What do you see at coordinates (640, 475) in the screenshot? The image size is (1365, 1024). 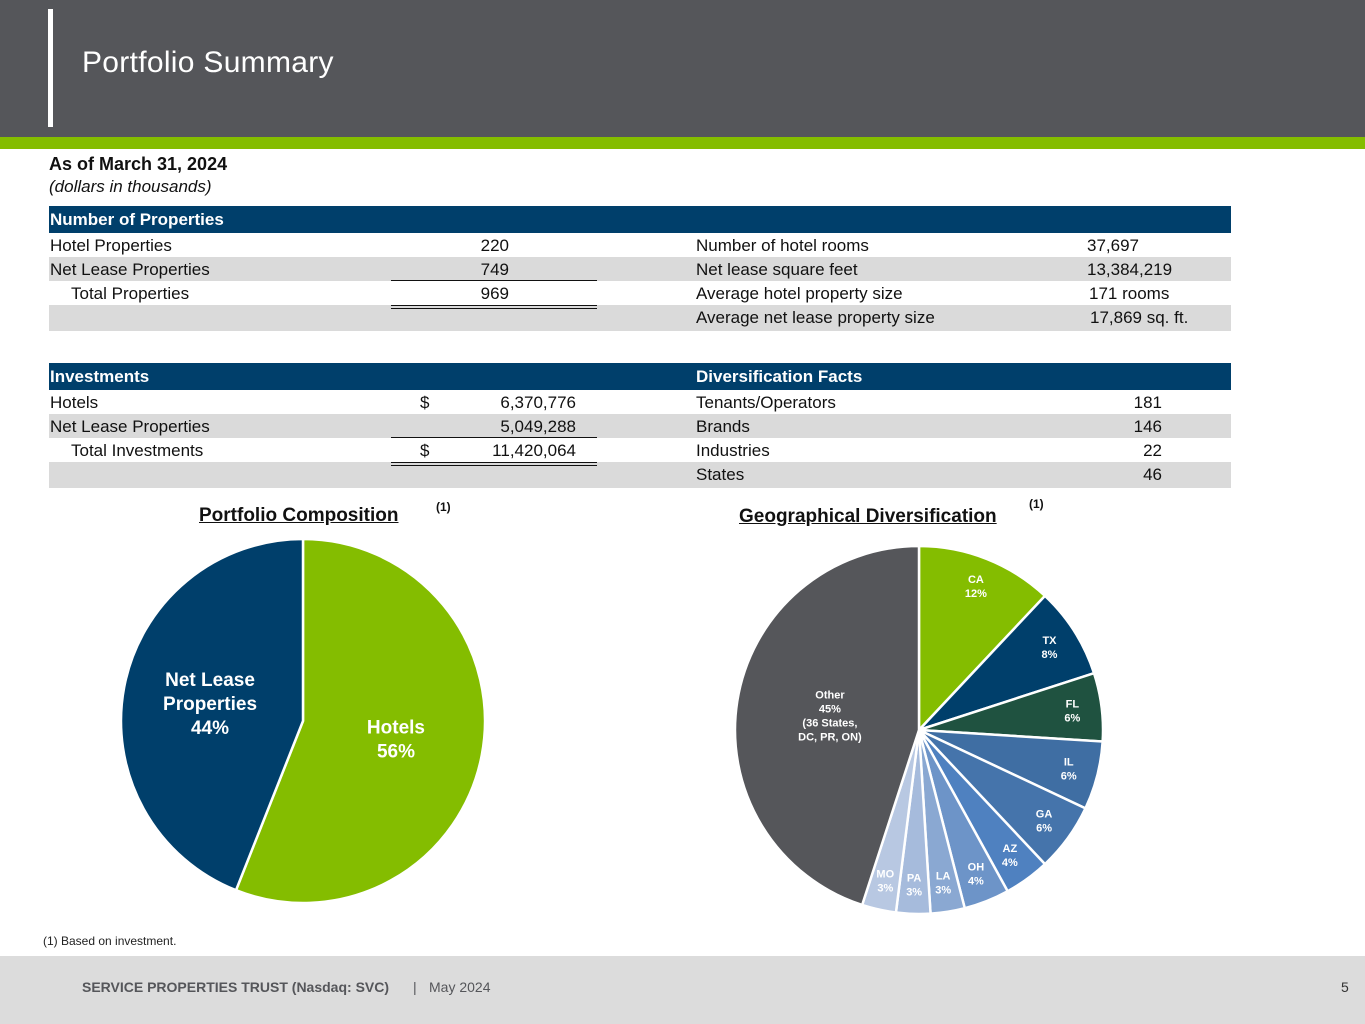 I see `table-row: States 46` at bounding box center [640, 475].